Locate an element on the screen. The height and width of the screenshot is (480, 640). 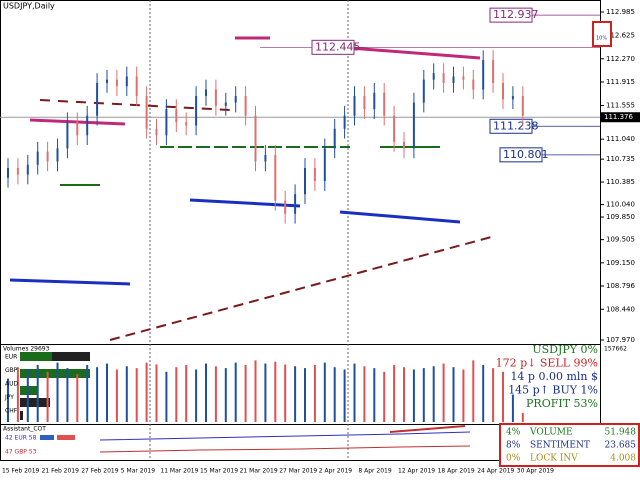
stats-value: 4.008 is located at coordinates (623, 459).